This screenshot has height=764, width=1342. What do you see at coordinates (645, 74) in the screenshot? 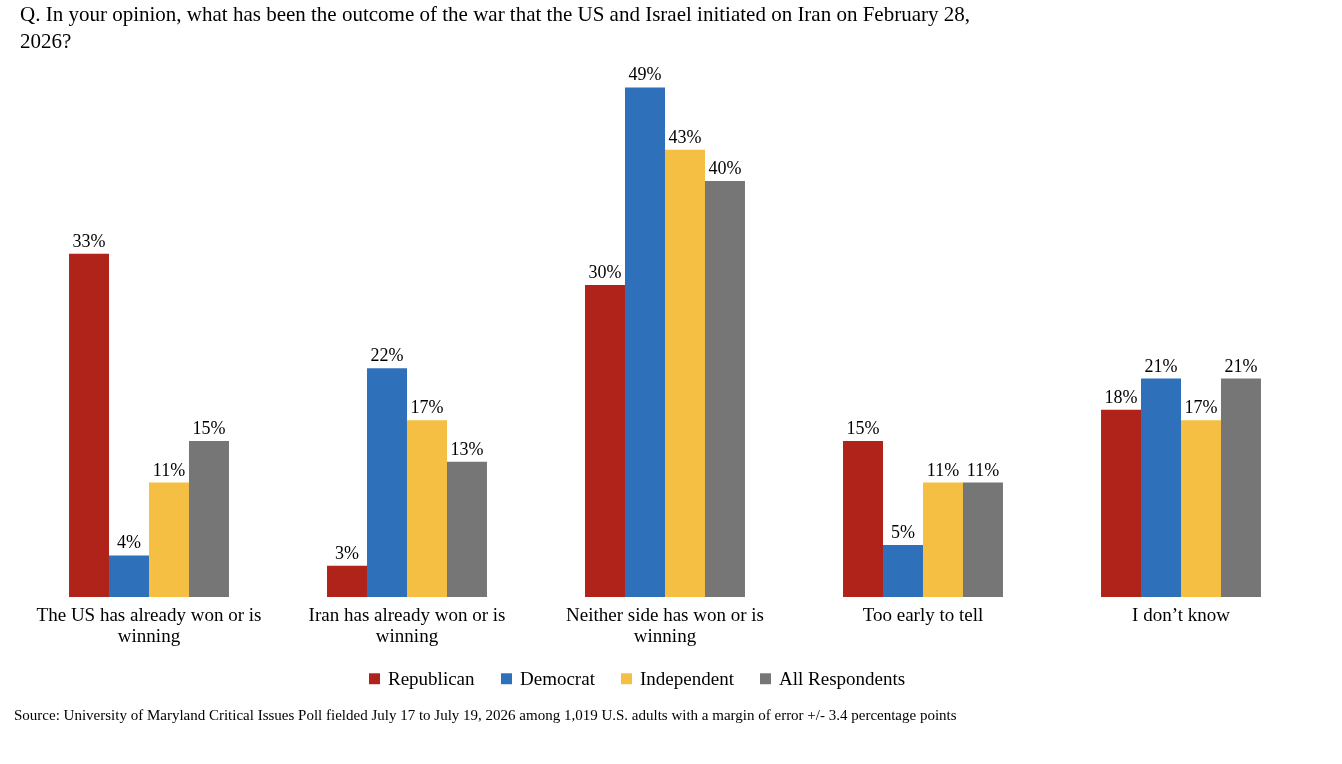
I see `data-label: 49%` at bounding box center [645, 74].